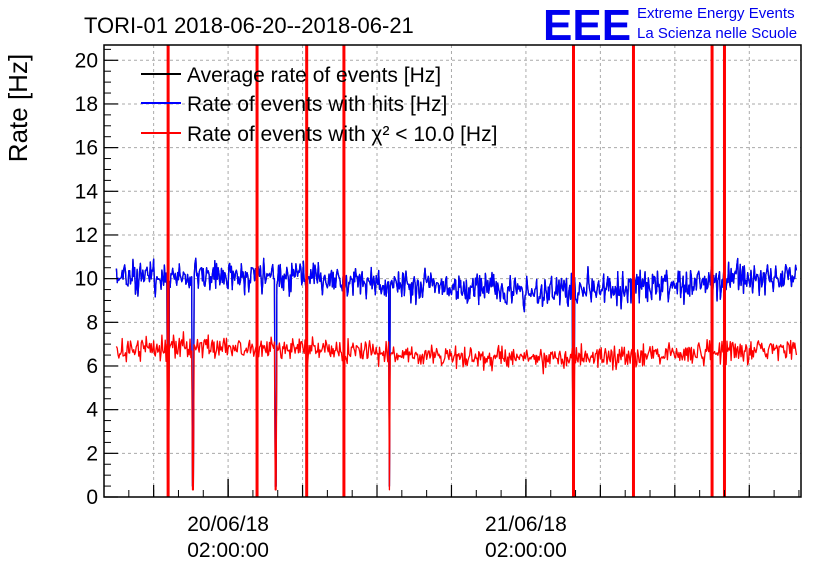 This screenshot has width=836, height=572. Describe the element at coordinates (451, 520) in the screenshot. I see `x-axis: 20/06/18 02:00:00 21/06/18 02:00:00` at that location.